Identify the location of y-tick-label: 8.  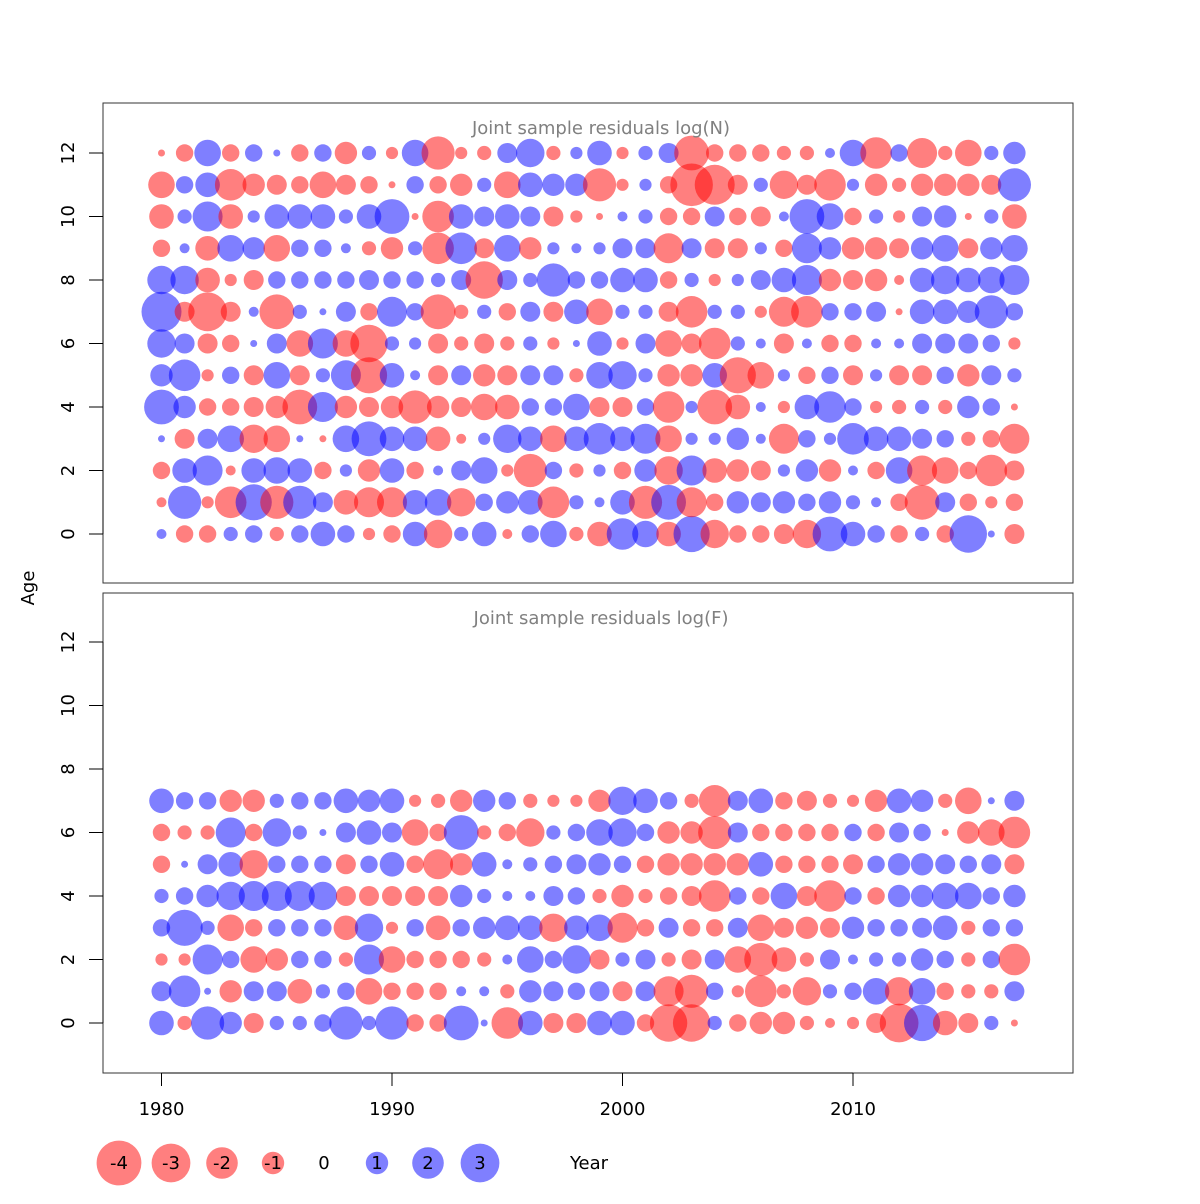
(68, 768).